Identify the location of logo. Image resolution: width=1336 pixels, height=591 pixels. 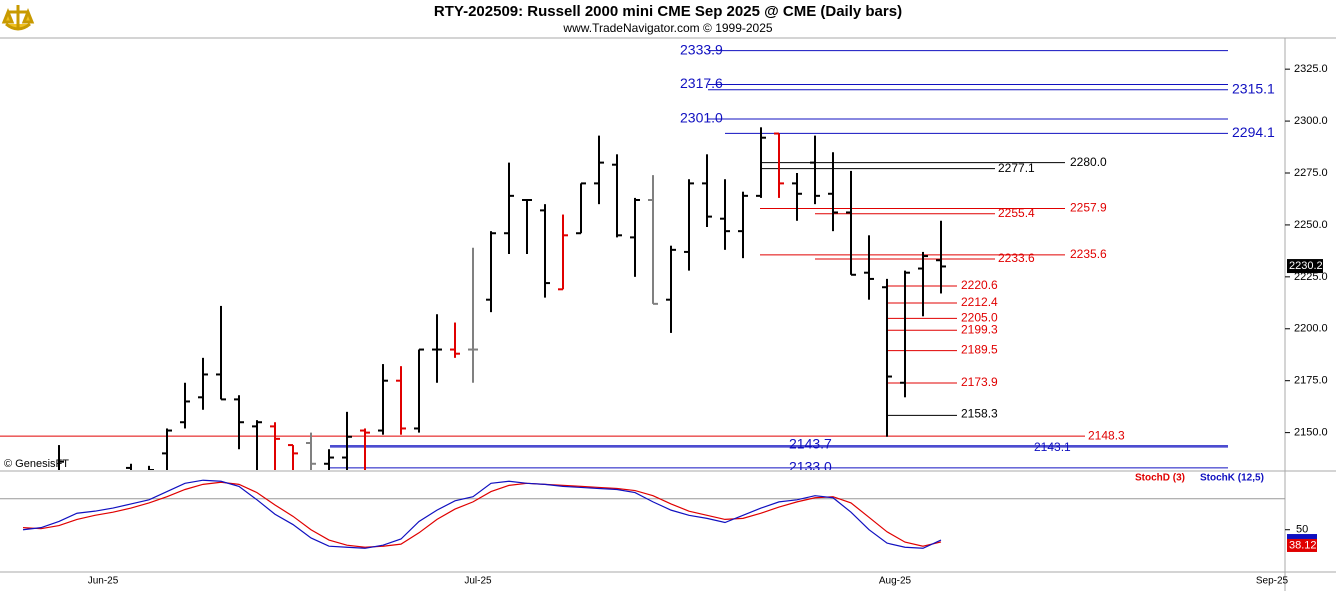
(18, 18).